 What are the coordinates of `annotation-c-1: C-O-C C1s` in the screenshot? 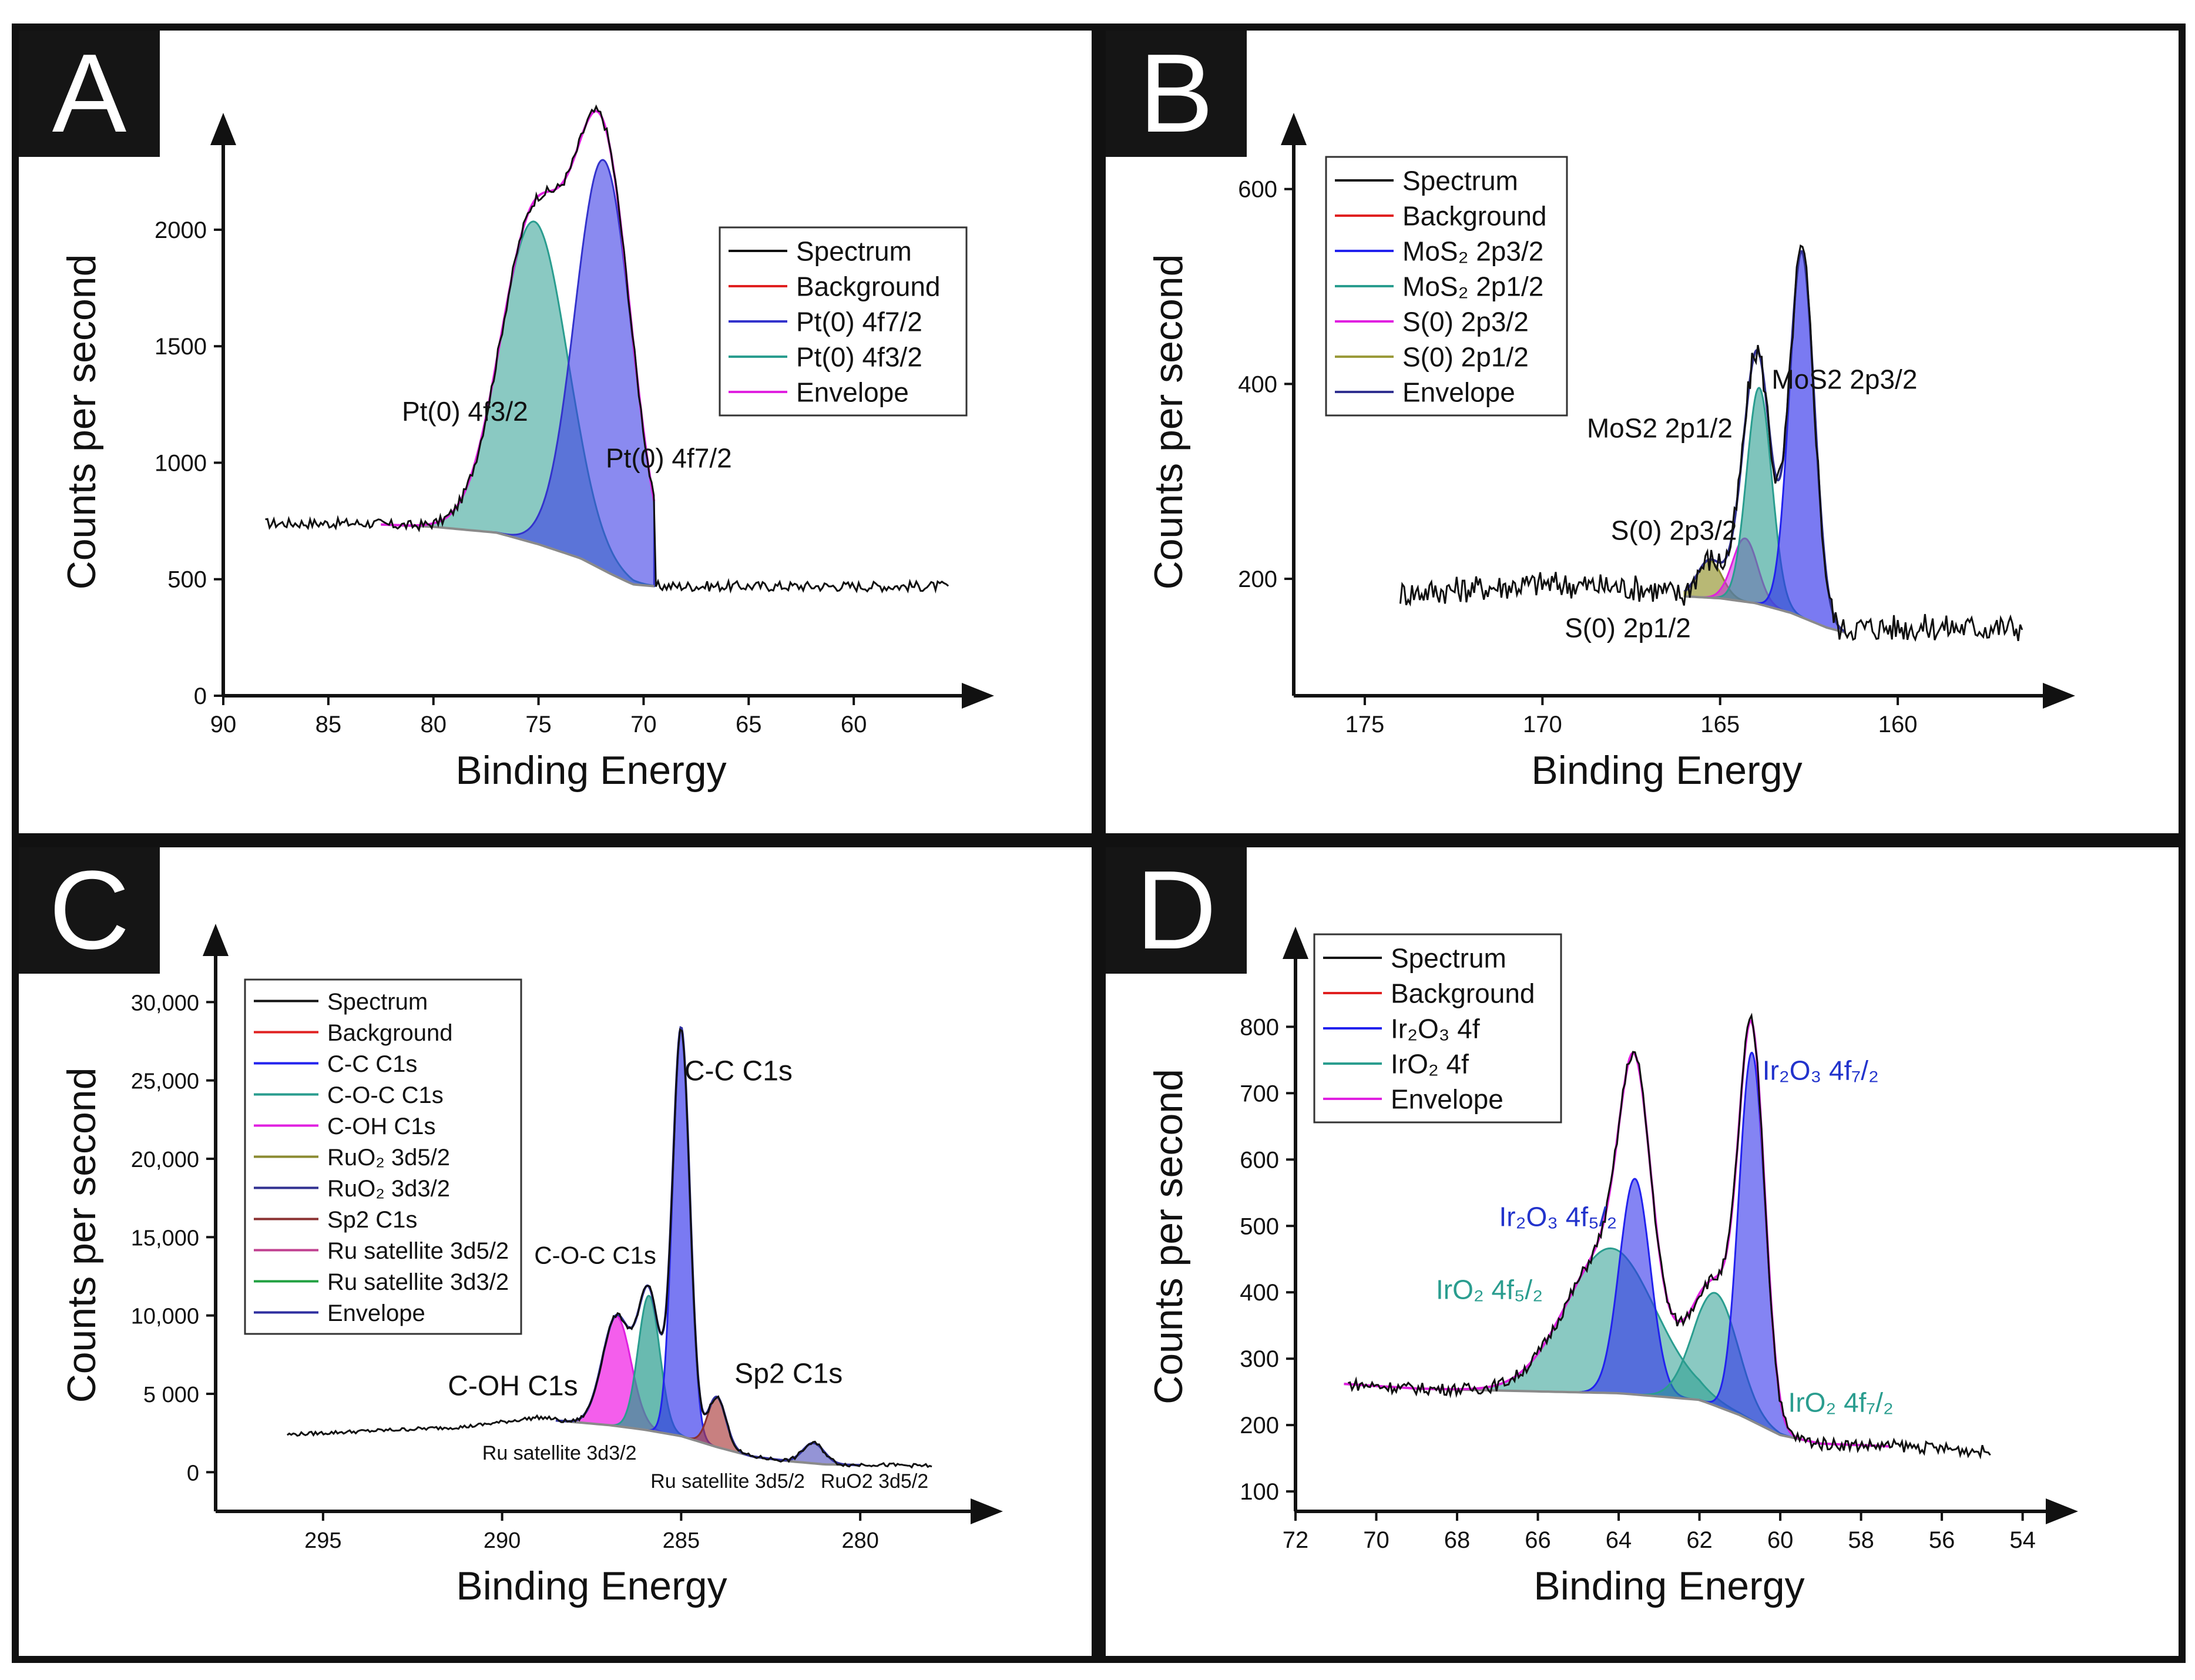 It's located at (595, 1255).